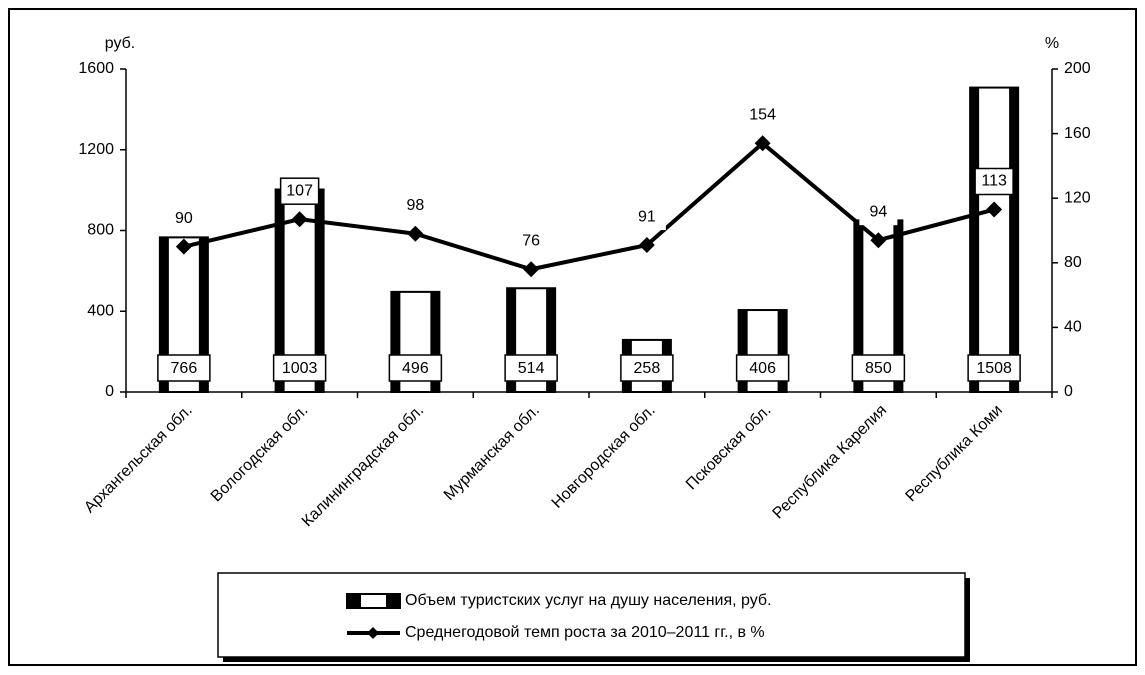 This screenshot has height=675, width=1145. I want to click on bar-label: 1508, so click(994, 368).